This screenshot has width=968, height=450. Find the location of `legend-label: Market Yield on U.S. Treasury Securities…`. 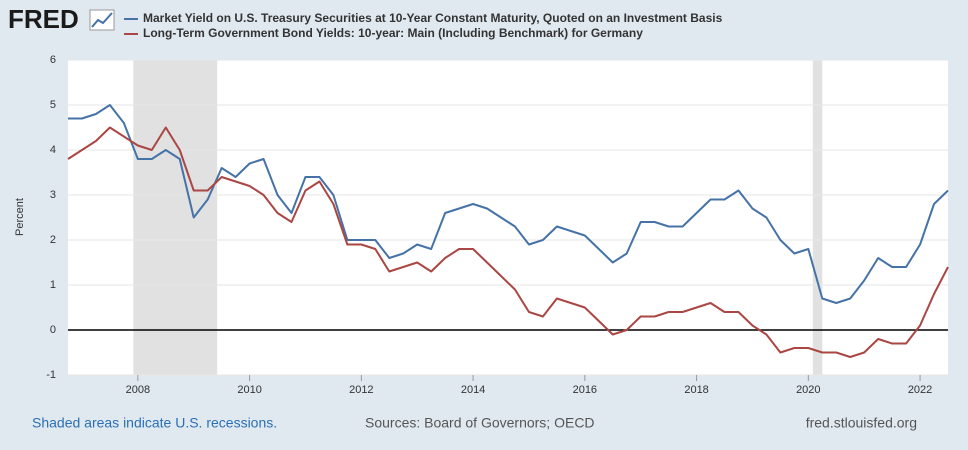

legend-label: Market Yield on U.S. Treasury Securities… is located at coordinates (433, 18).